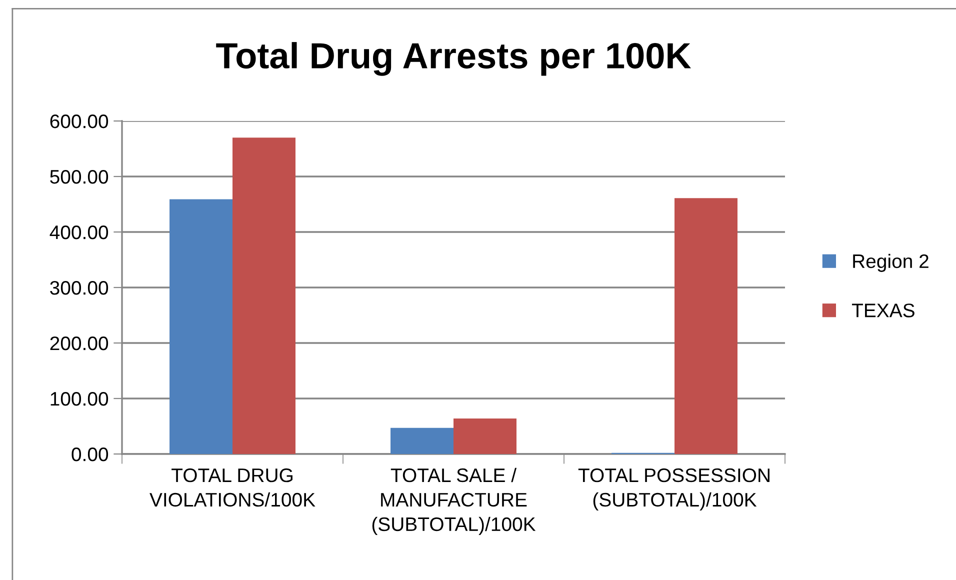 The height and width of the screenshot is (580, 956). What do you see at coordinates (79, 121) in the screenshot?
I see `y-tick-label: 600.00` at bounding box center [79, 121].